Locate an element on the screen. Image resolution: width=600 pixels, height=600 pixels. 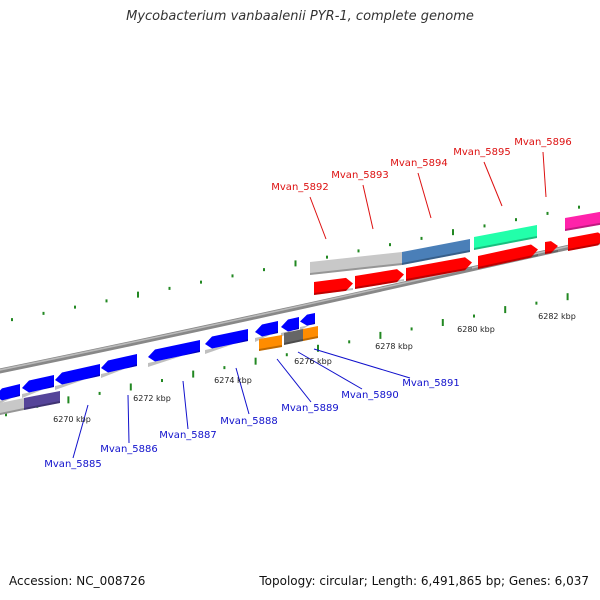
scale-label: 6270 kbp is located at coordinates (72, 419).